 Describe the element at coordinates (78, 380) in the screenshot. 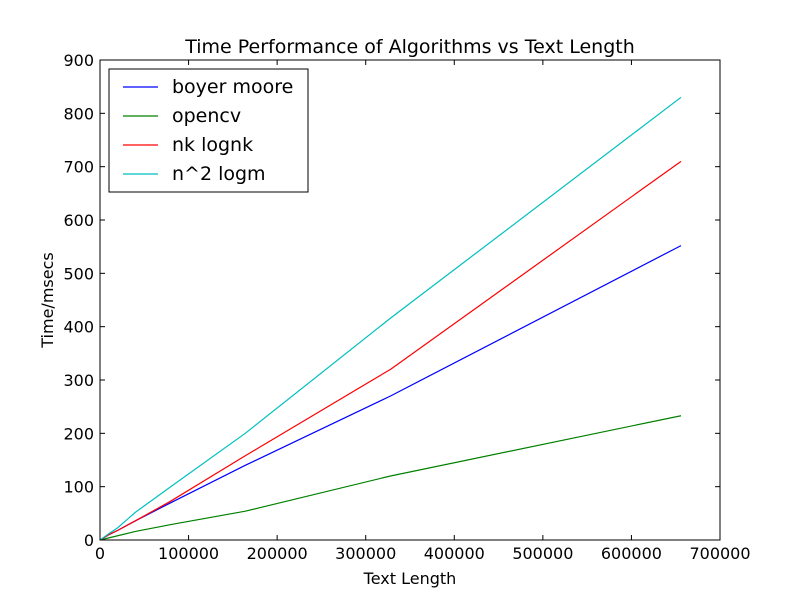

I see `y-tick-label: 300` at that location.